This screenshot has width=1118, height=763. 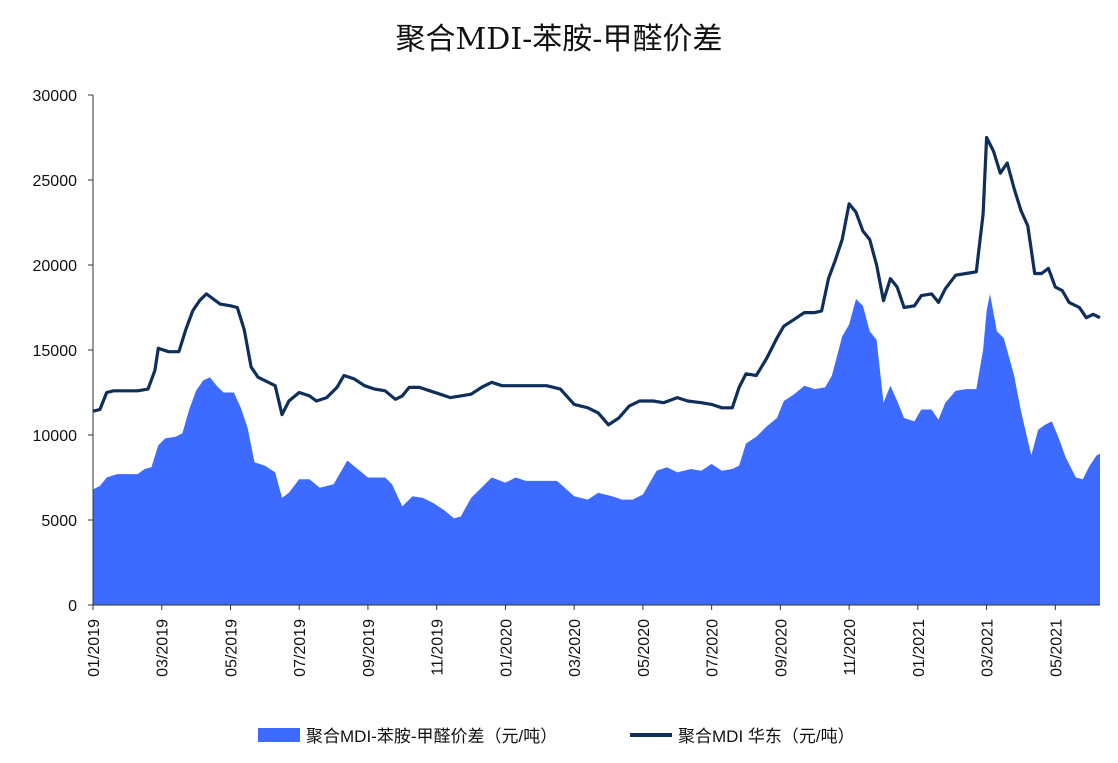 What do you see at coordinates (369, 648) in the screenshot?
I see `x-tick-label: 09/2019` at bounding box center [369, 648].